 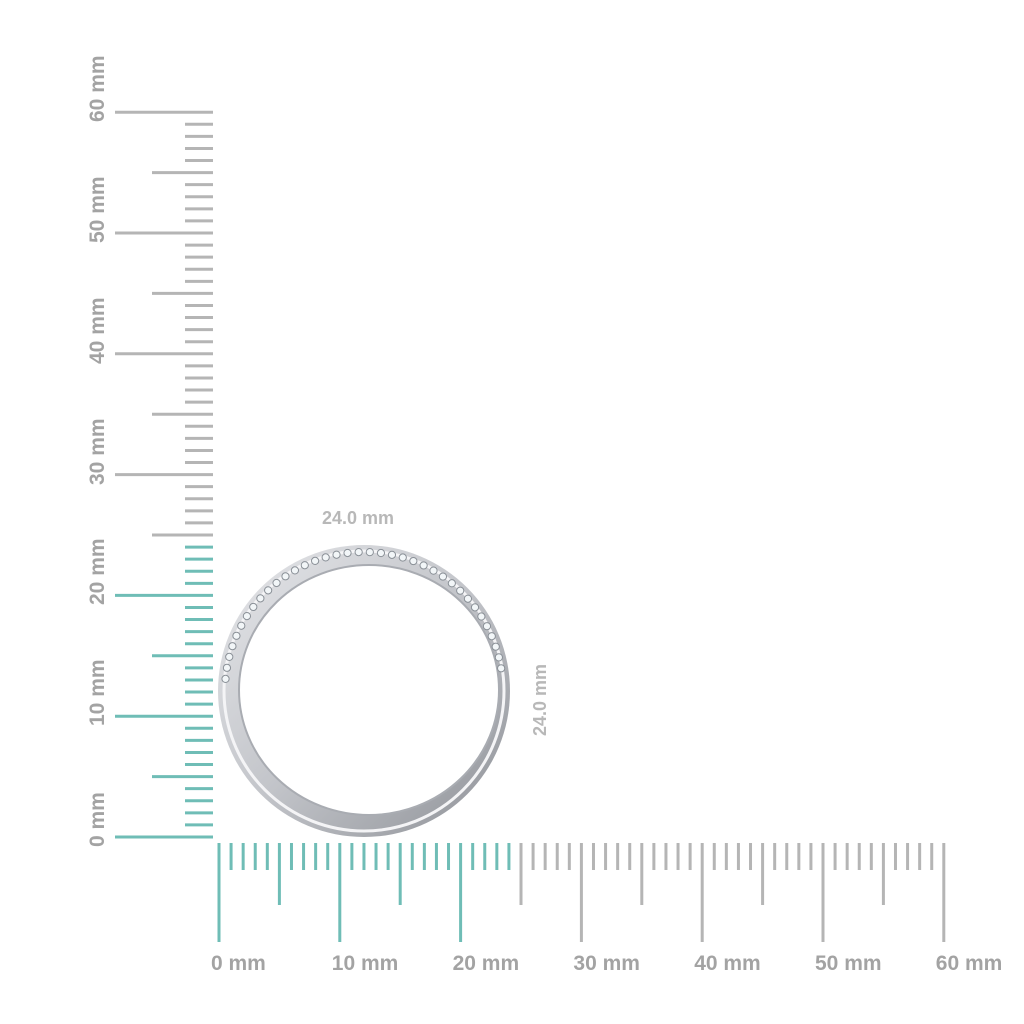 I want to click on x-axis-label: 20 mm, so click(x=486, y=963).